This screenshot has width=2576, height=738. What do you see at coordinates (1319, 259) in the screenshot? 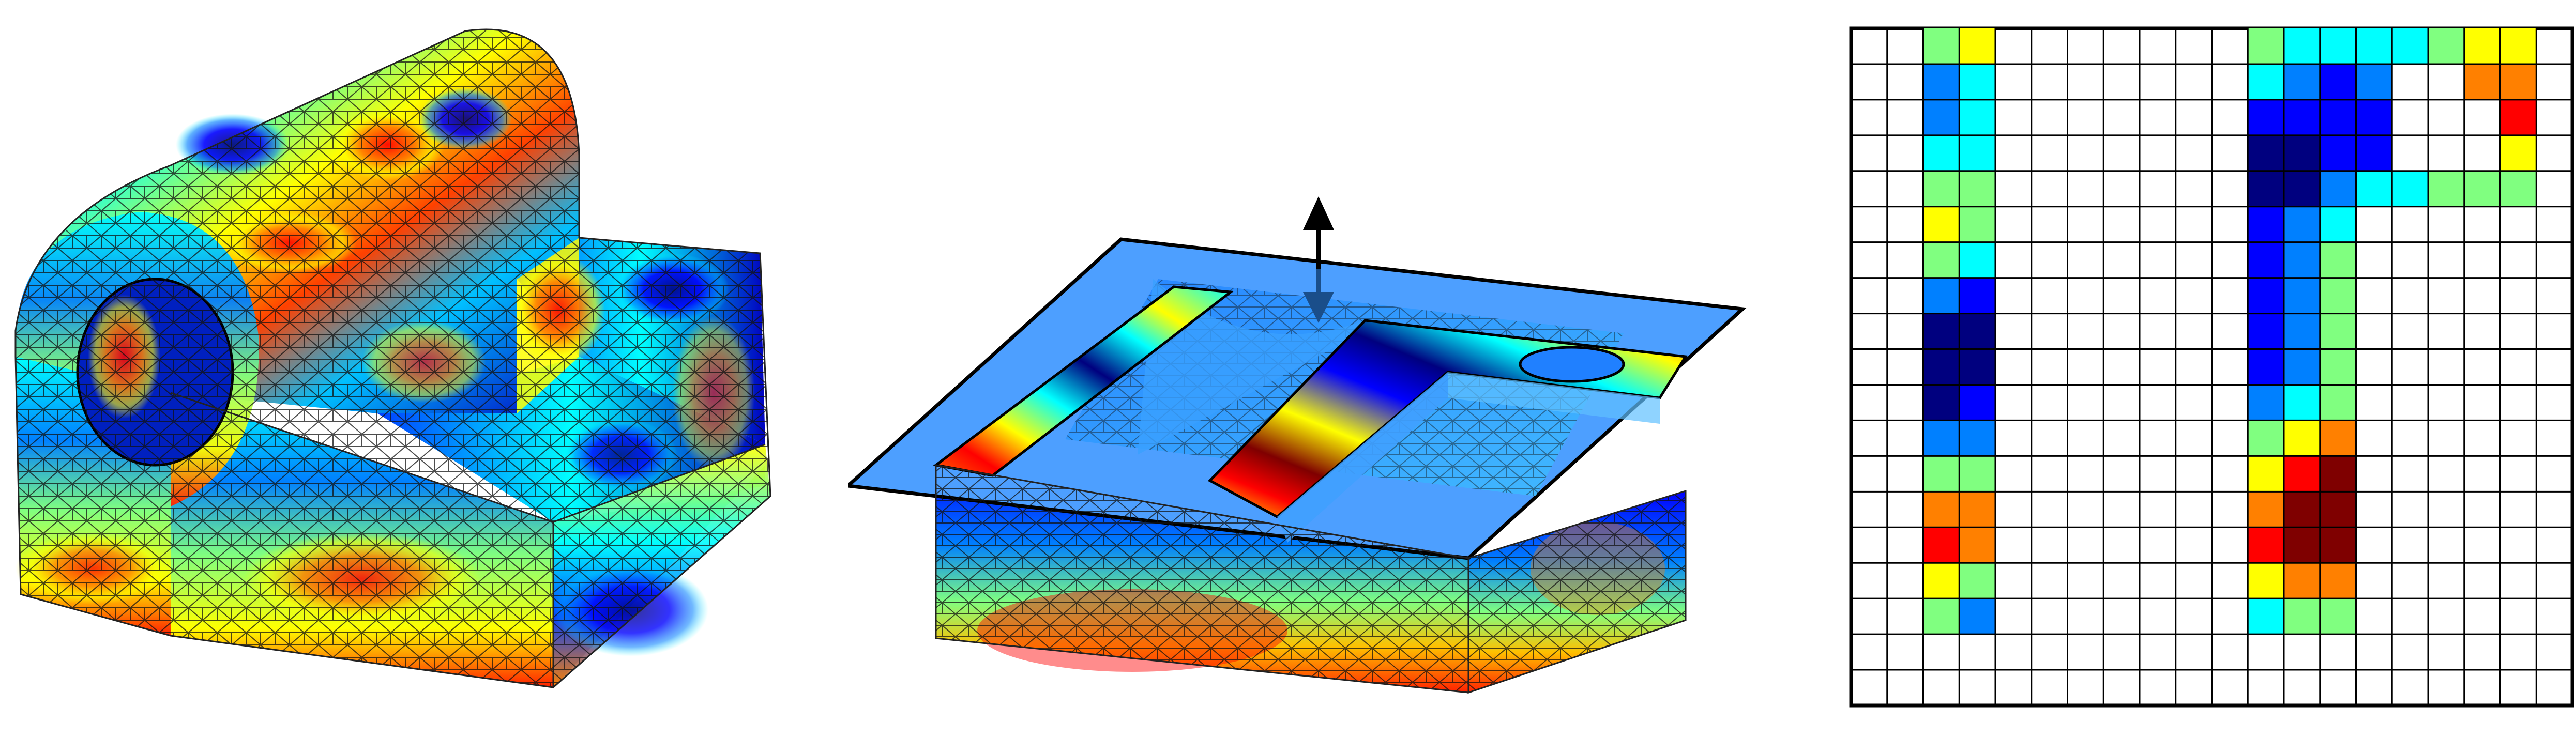
I see `vertical-double-arrow` at bounding box center [1319, 259].